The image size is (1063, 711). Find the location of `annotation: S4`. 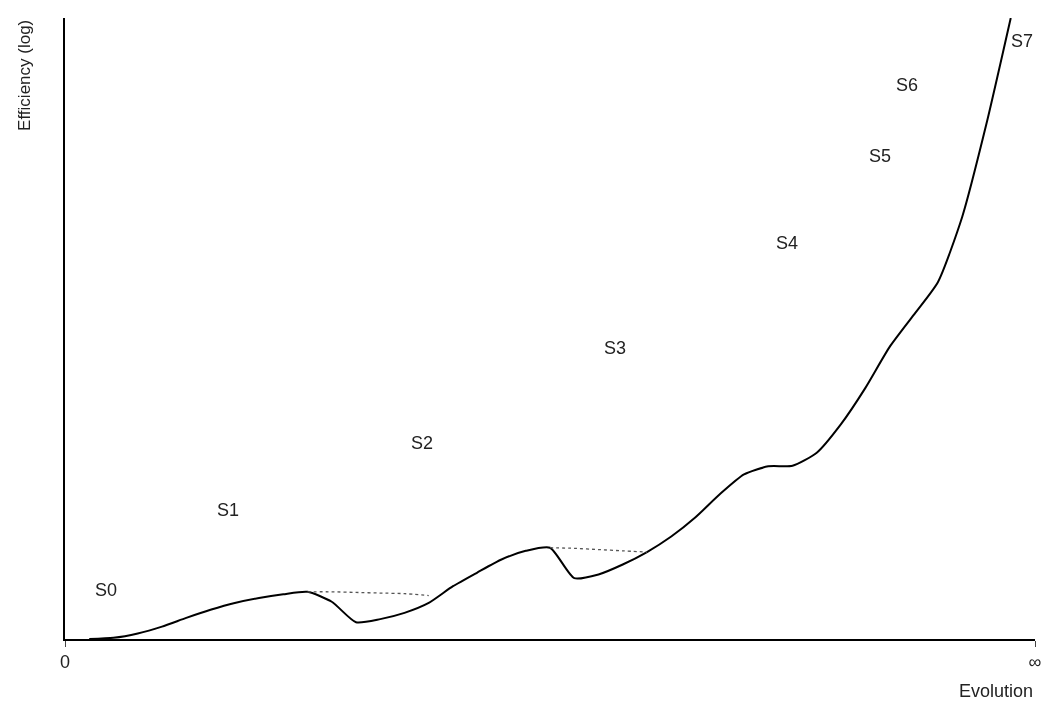

annotation: S4 is located at coordinates (787, 243).